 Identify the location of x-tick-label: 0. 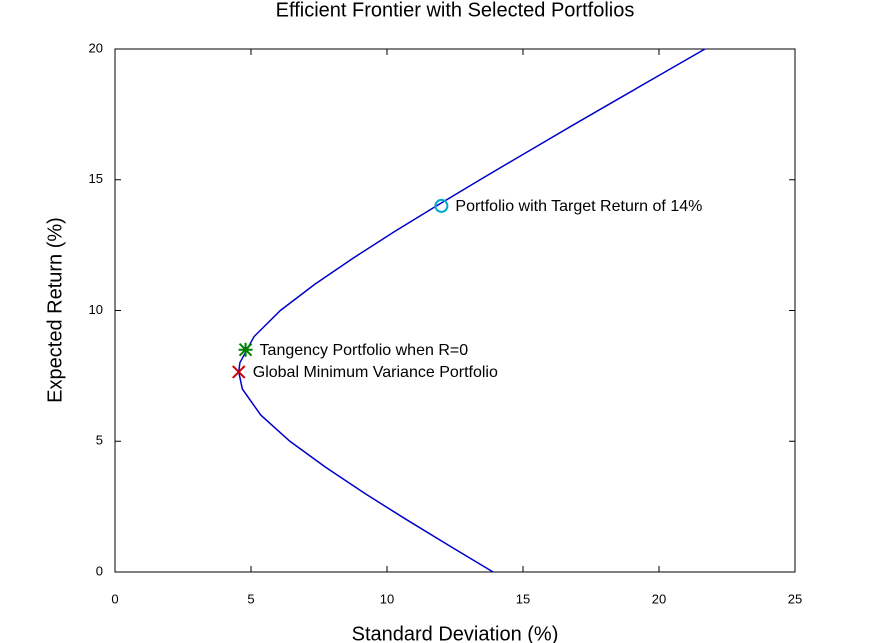
(114, 598).